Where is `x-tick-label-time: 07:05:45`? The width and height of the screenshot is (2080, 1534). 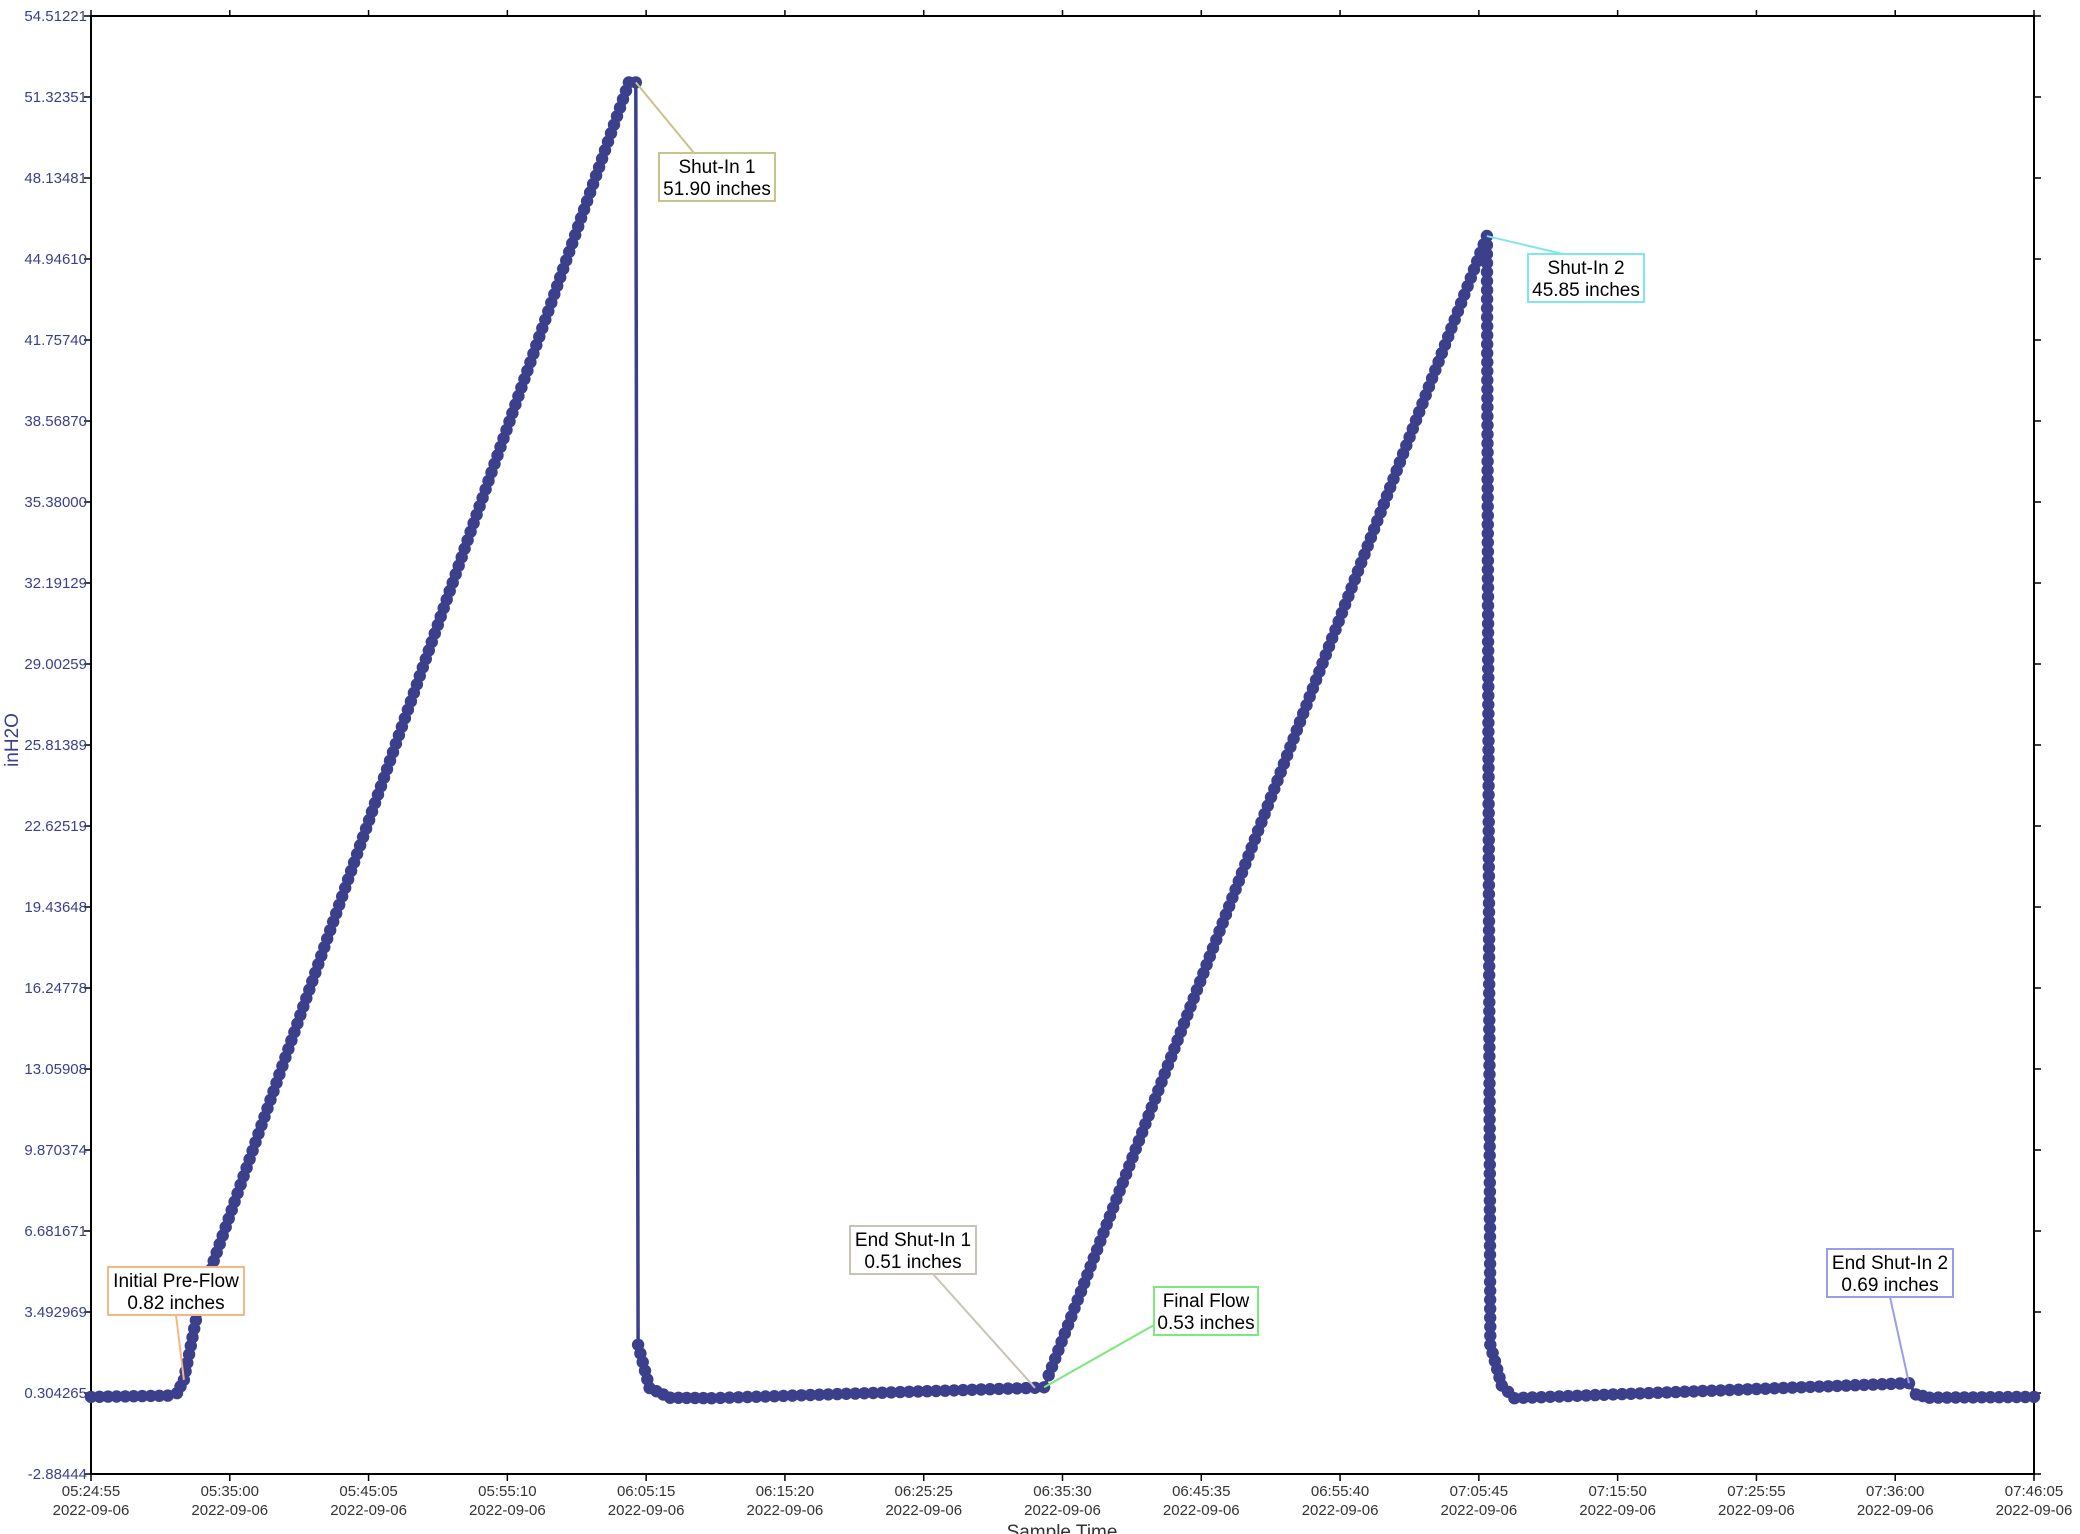
x-tick-label-time: 07:05:45 is located at coordinates (1479, 1491).